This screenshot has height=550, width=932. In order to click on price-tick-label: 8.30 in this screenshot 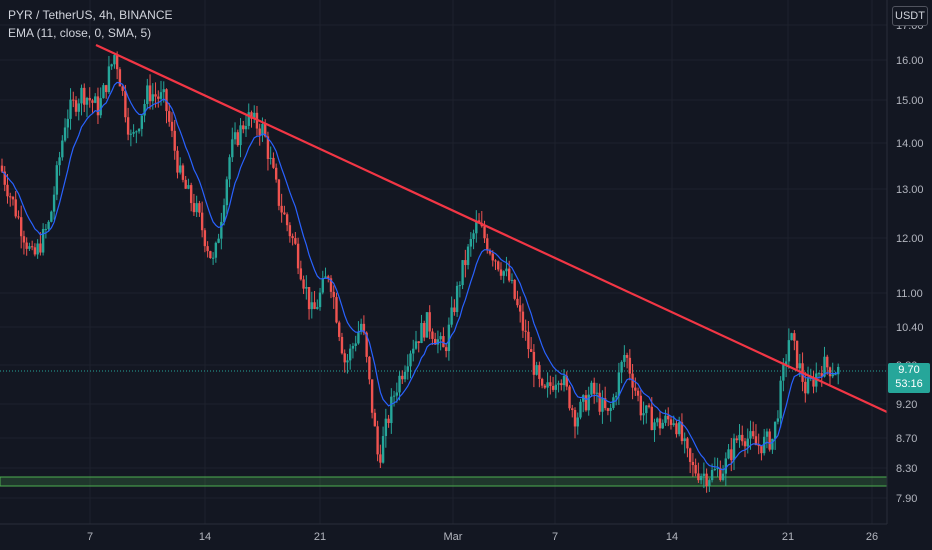, I will do `click(906, 469)`.